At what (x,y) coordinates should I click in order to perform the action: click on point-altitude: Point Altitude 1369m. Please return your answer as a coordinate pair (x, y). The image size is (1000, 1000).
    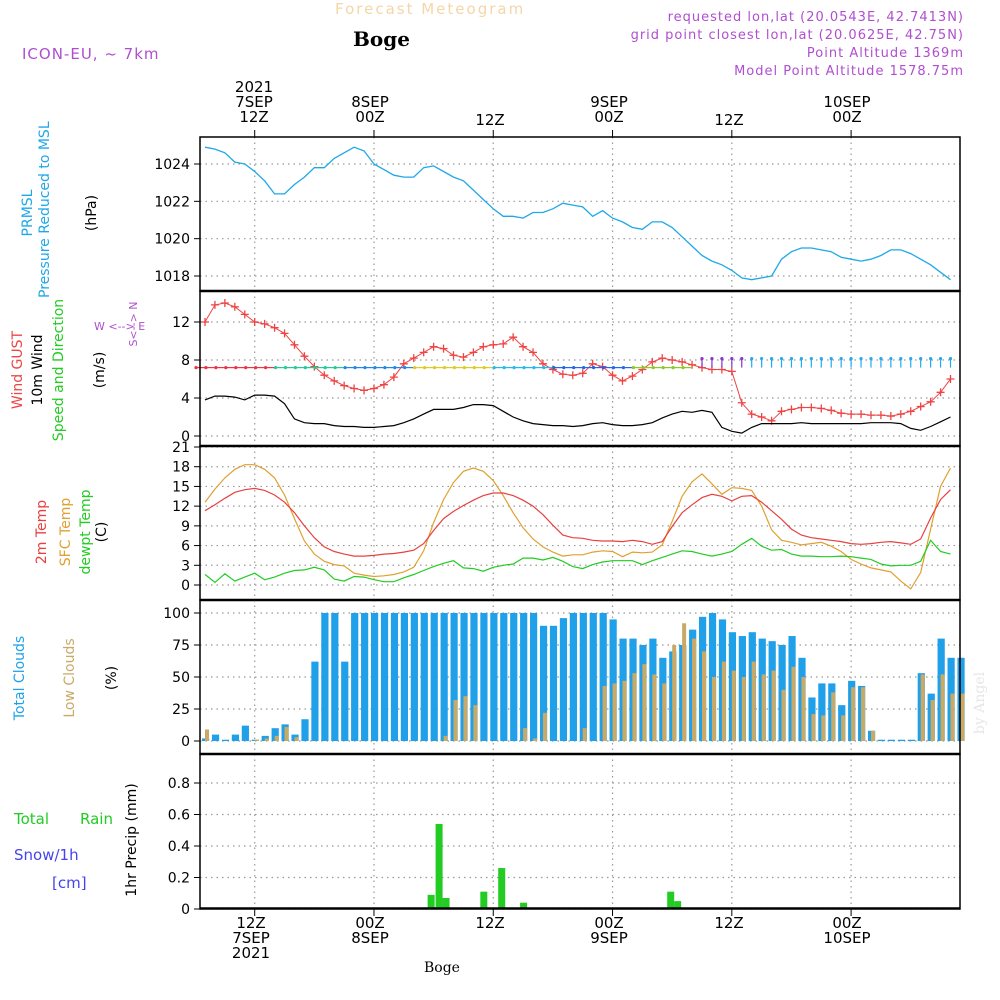
    Looking at the image, I should click on (885, 53).